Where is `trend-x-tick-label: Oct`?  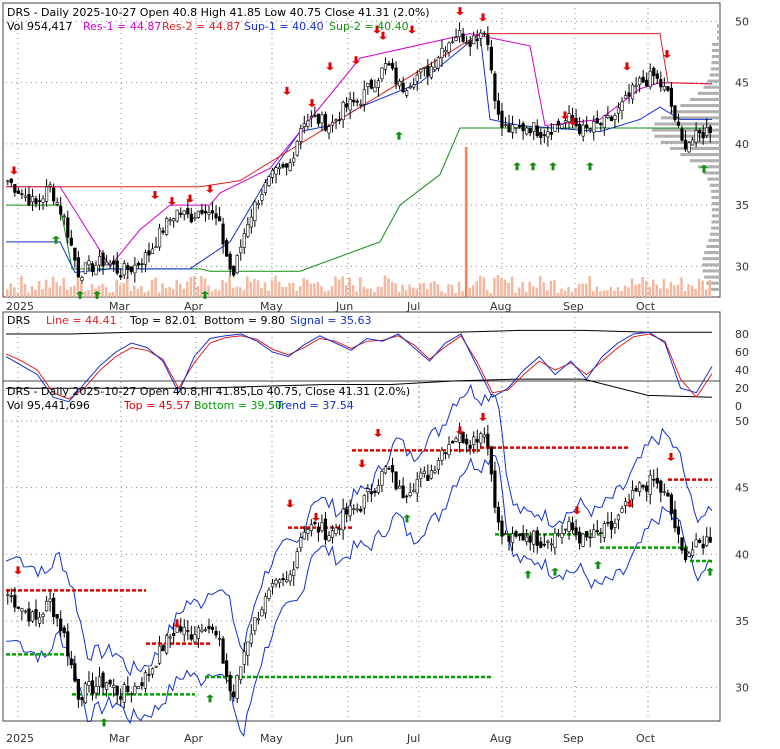
trend-x-tick-label: Oct is located at coordinates (646, 738).